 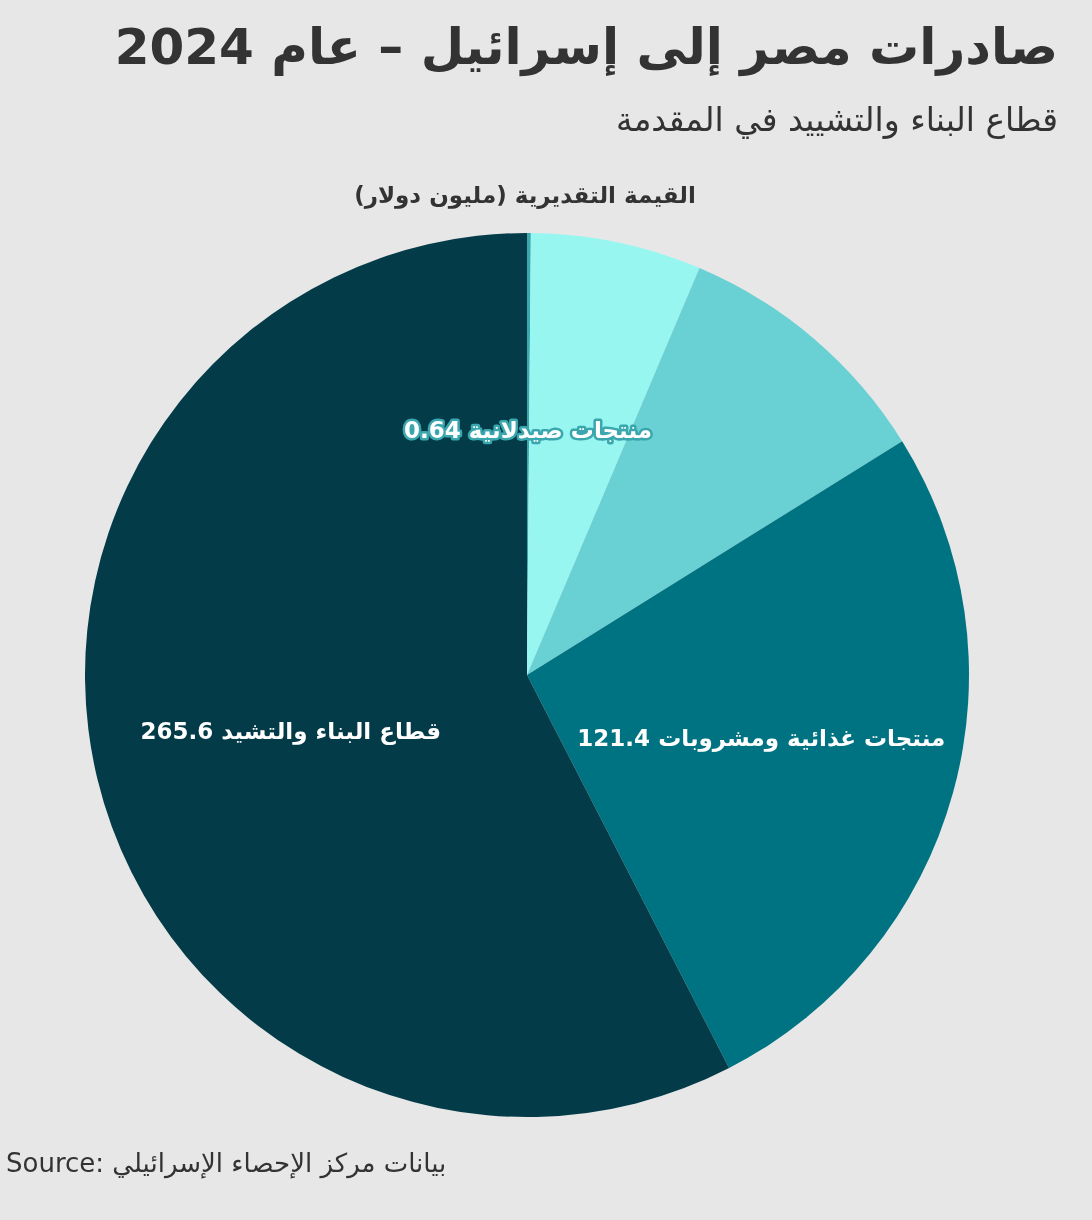 I want to click on chart-subtitle: قطاع البناء والتشييد في المقدمة, so click(x=836, y=119).